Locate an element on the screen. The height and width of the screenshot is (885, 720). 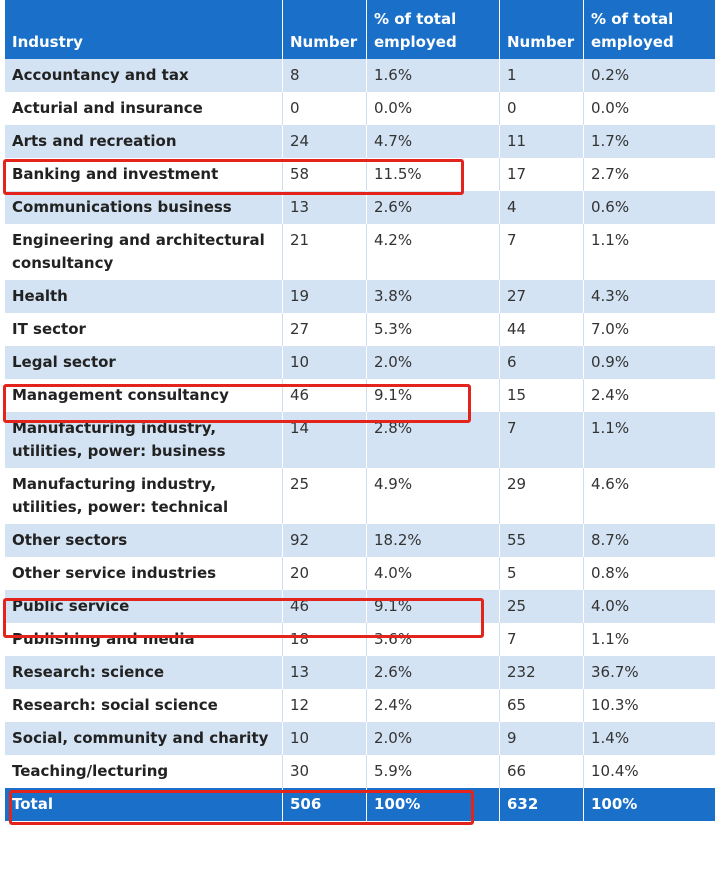
total-row: Total 506 100% 632 100% is located at coordinates (360, 804).